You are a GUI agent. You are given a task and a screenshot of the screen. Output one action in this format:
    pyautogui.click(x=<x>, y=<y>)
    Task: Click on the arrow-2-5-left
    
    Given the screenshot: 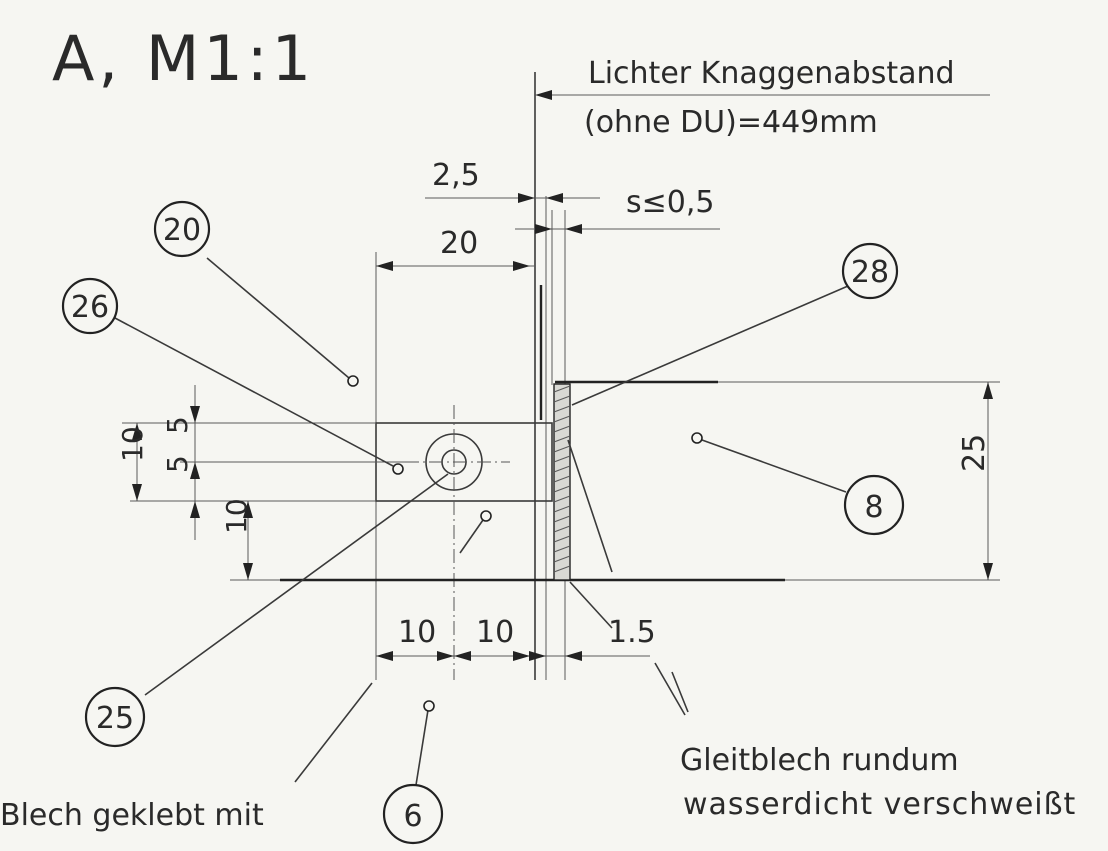 What is the action you would take?
    pyautogui.click(x=526, y=198)
    